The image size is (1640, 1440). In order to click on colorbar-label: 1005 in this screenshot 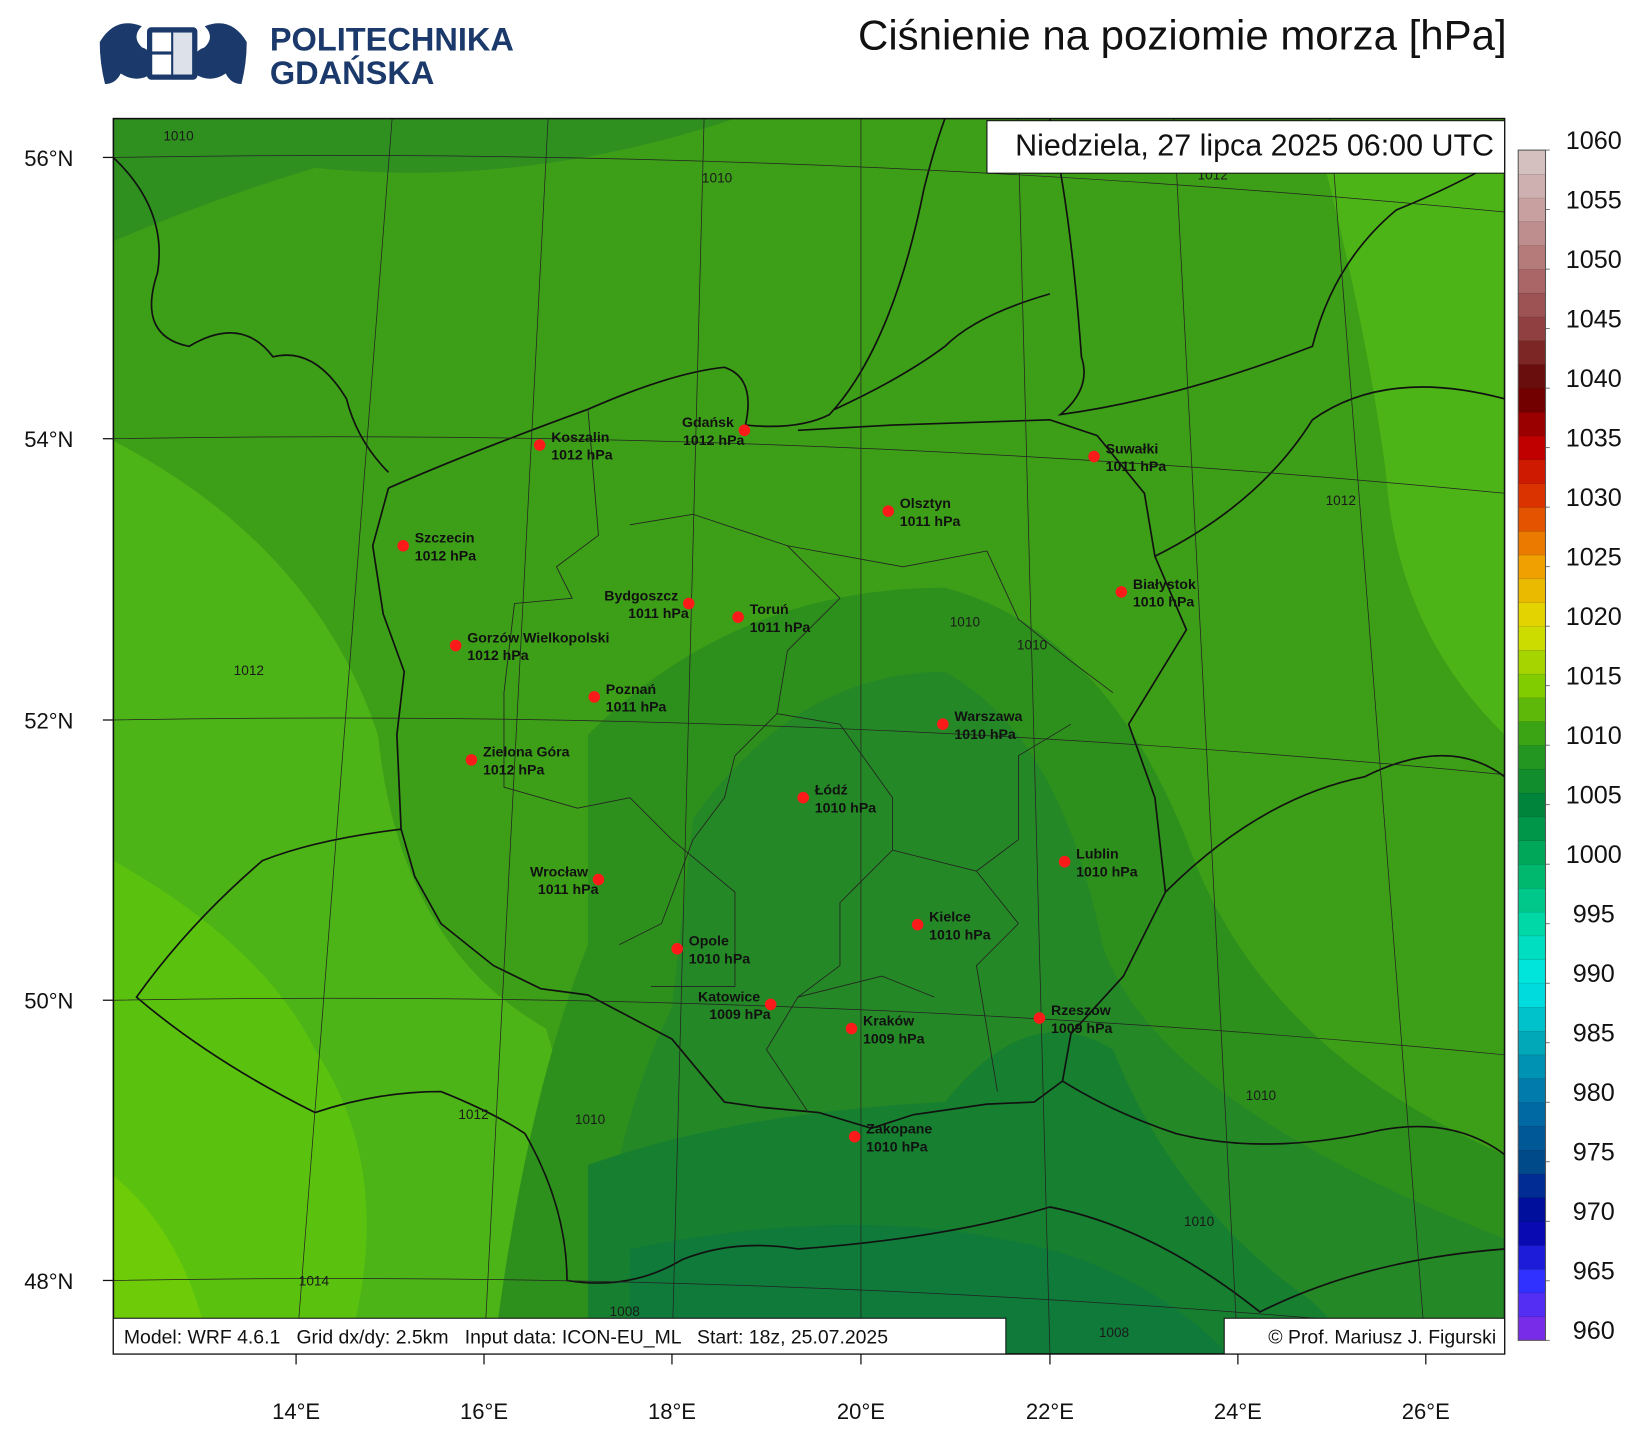, I will do `click(1594, 796)`.